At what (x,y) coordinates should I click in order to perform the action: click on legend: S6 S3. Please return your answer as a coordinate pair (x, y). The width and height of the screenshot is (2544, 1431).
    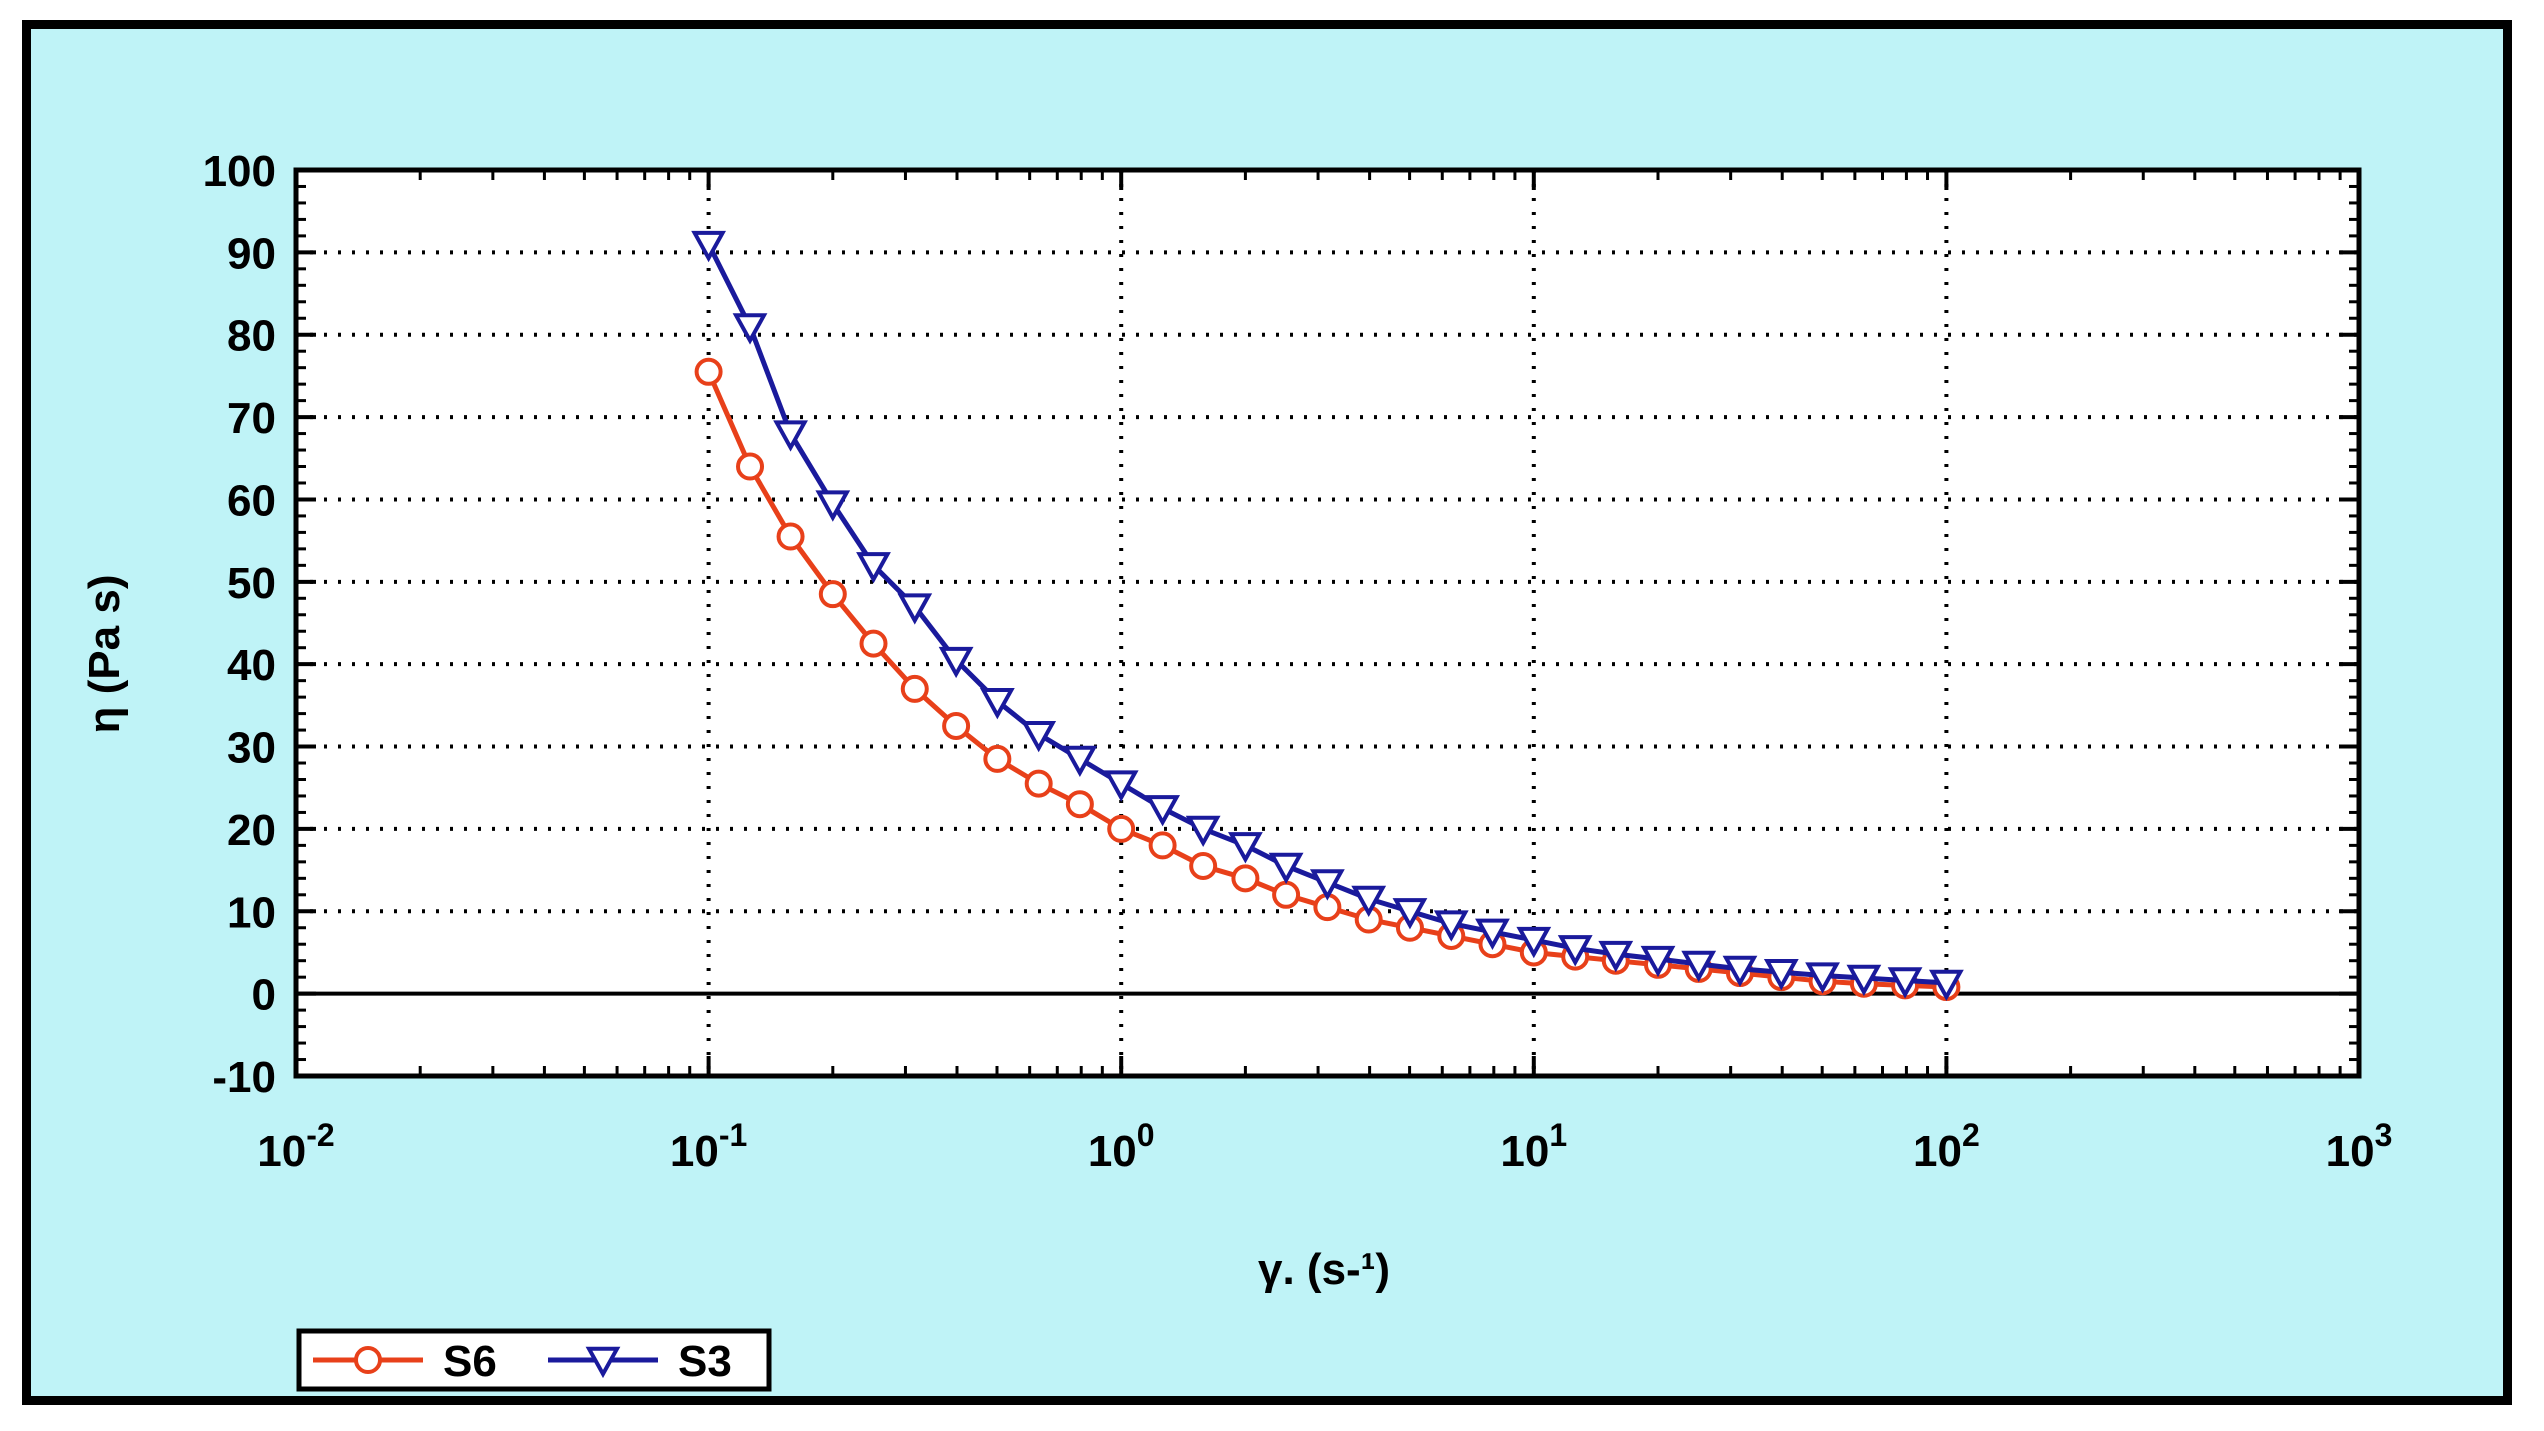
    Looking at the image, I should click on (534, 1360).